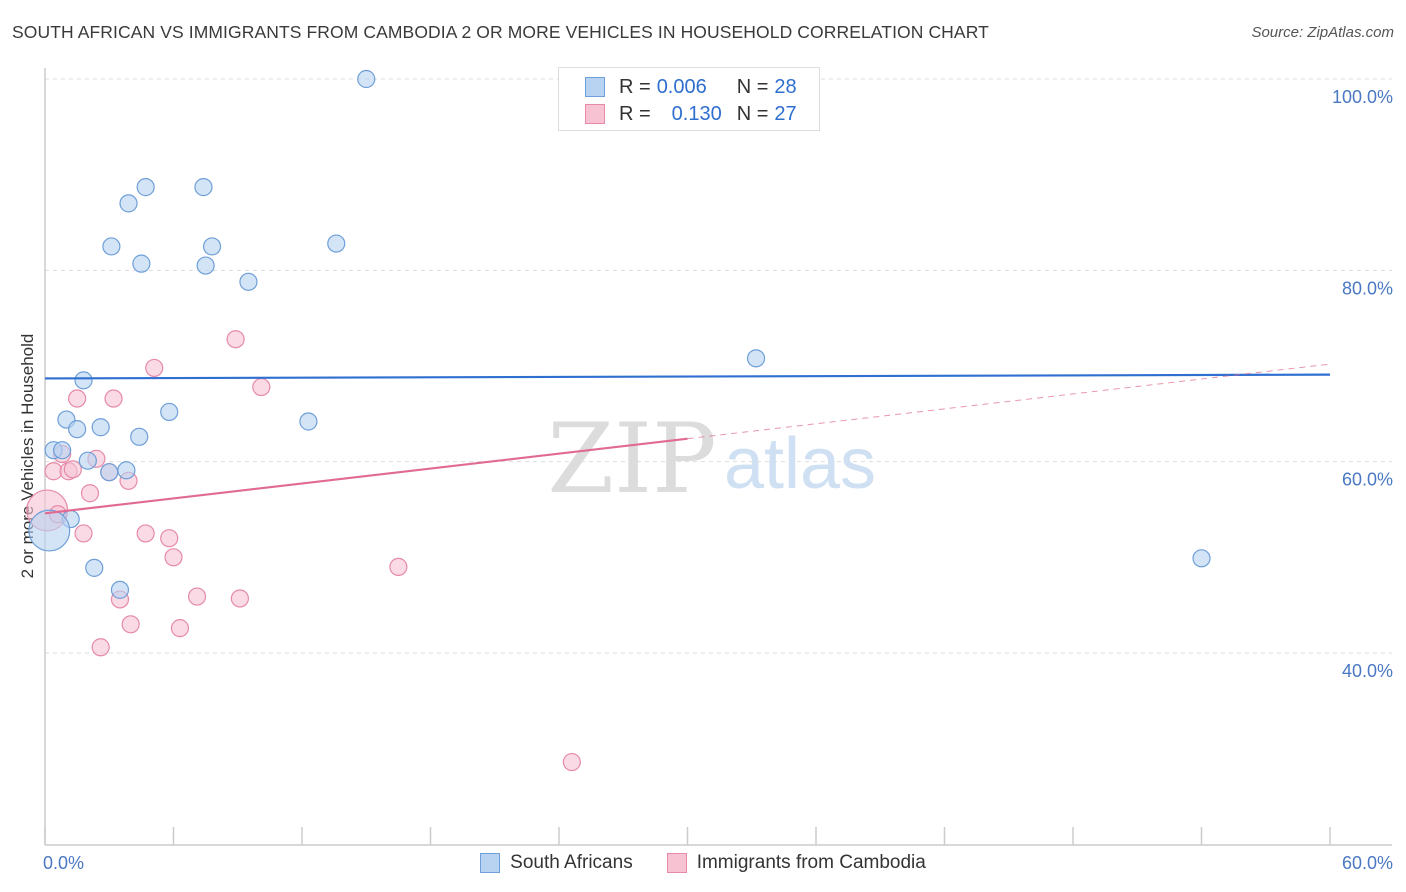  Describe the element at coordinates (687, 376) in the screenshot. I see `south-african-trend-line` at that location.